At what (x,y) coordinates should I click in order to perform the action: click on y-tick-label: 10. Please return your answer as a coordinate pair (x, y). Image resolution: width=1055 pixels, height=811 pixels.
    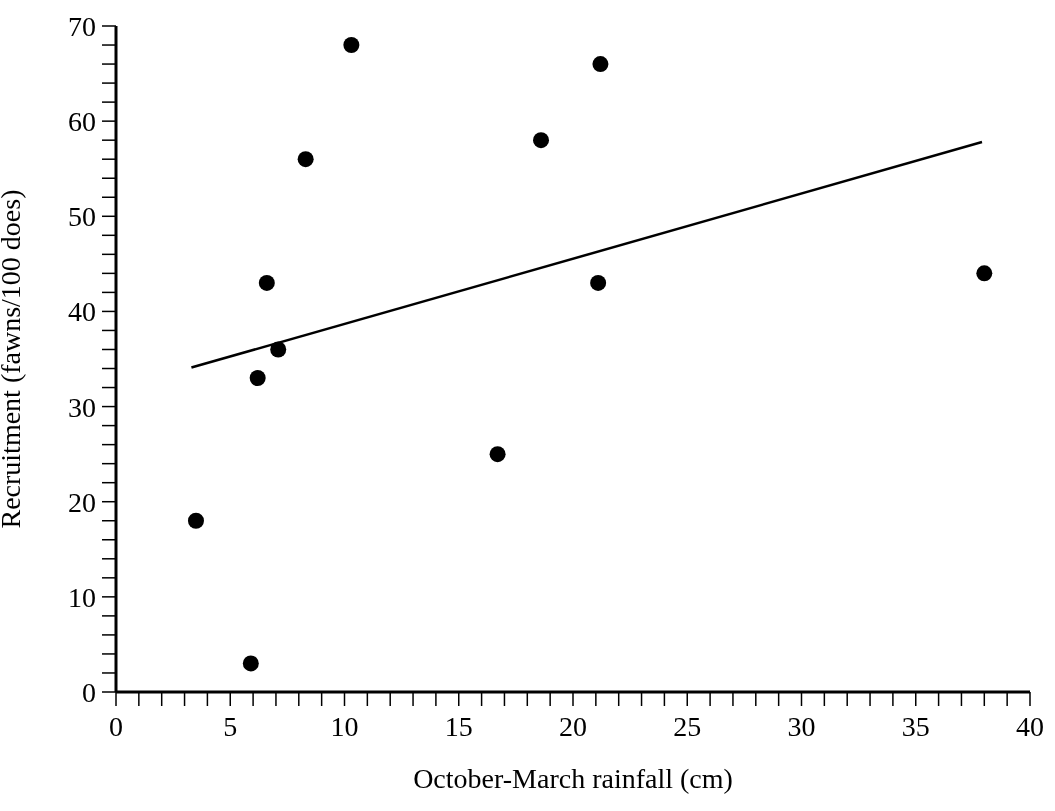
    Looking at the image, I should click on (82, 597).